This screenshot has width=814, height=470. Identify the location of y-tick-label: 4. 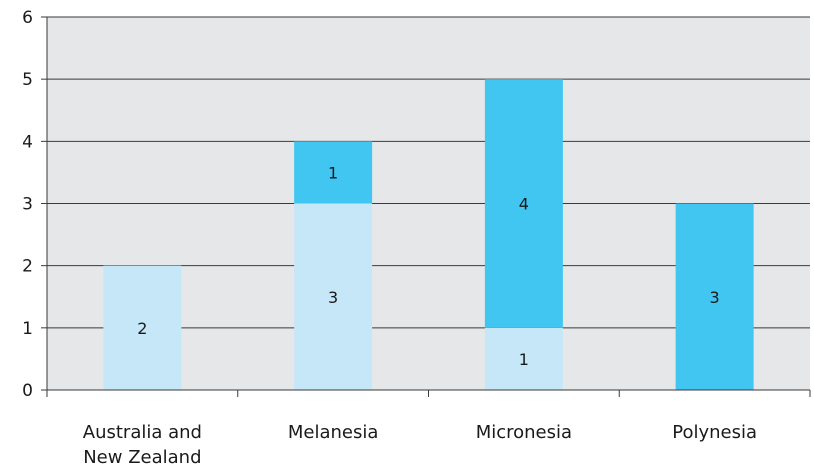
(27, 142).